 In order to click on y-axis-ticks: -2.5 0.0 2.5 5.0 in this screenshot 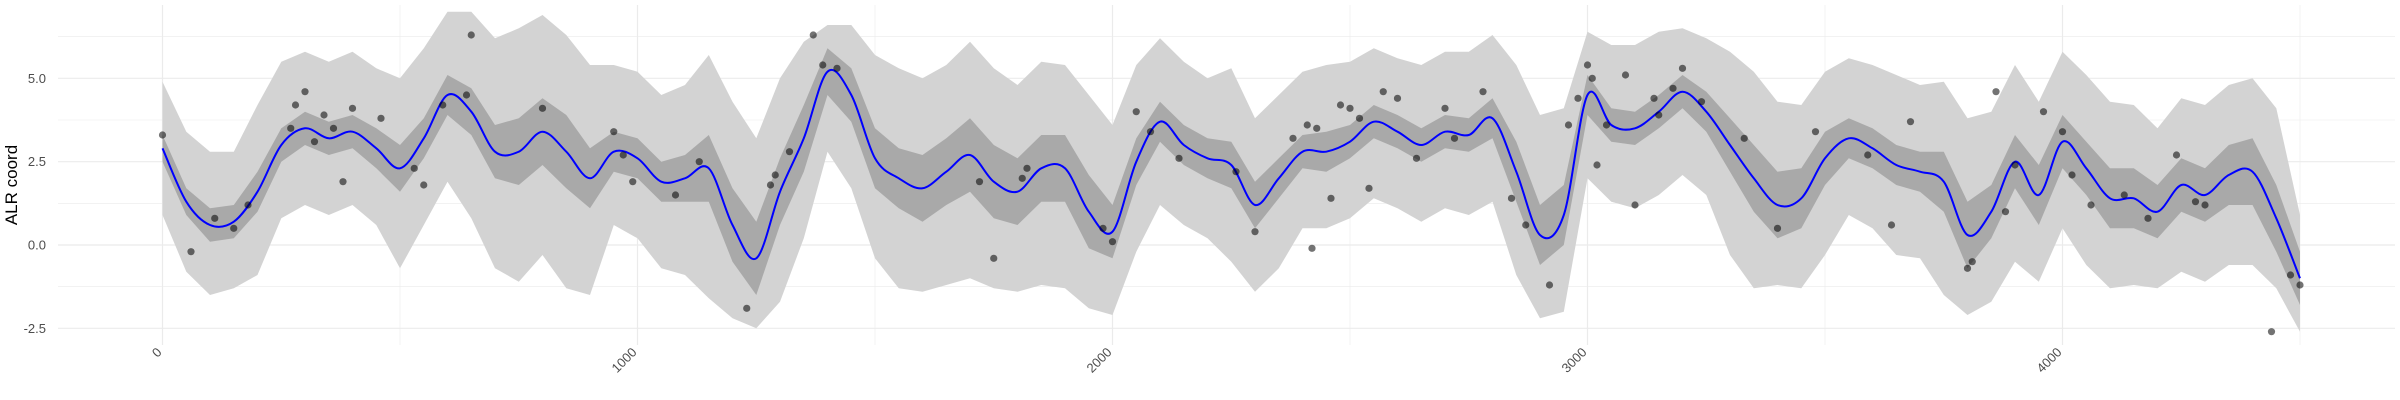, I will do `click(35, 203)`.